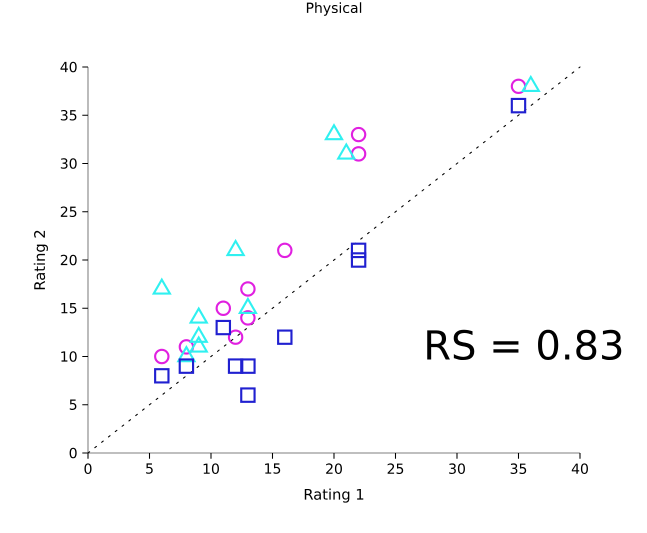 Image resolution: width=647 pixels, height=533 pixels. What do you see at coordinates (334, 468) in the screenshot?
I see `x-tick-label: 20` at bounding box center [334, 468].